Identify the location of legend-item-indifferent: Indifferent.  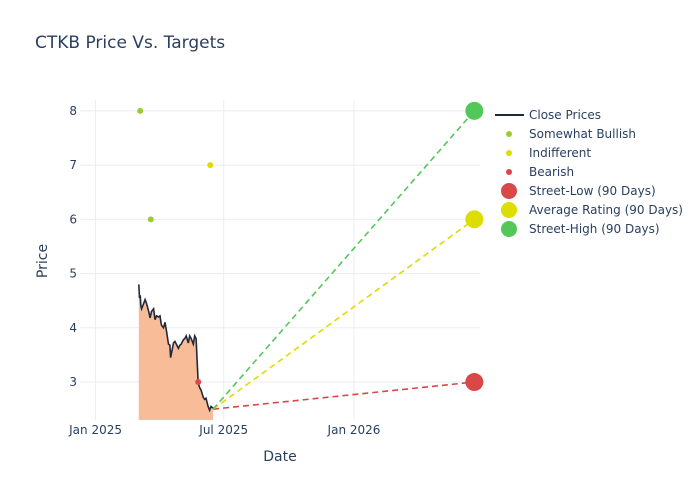
(548, 153).